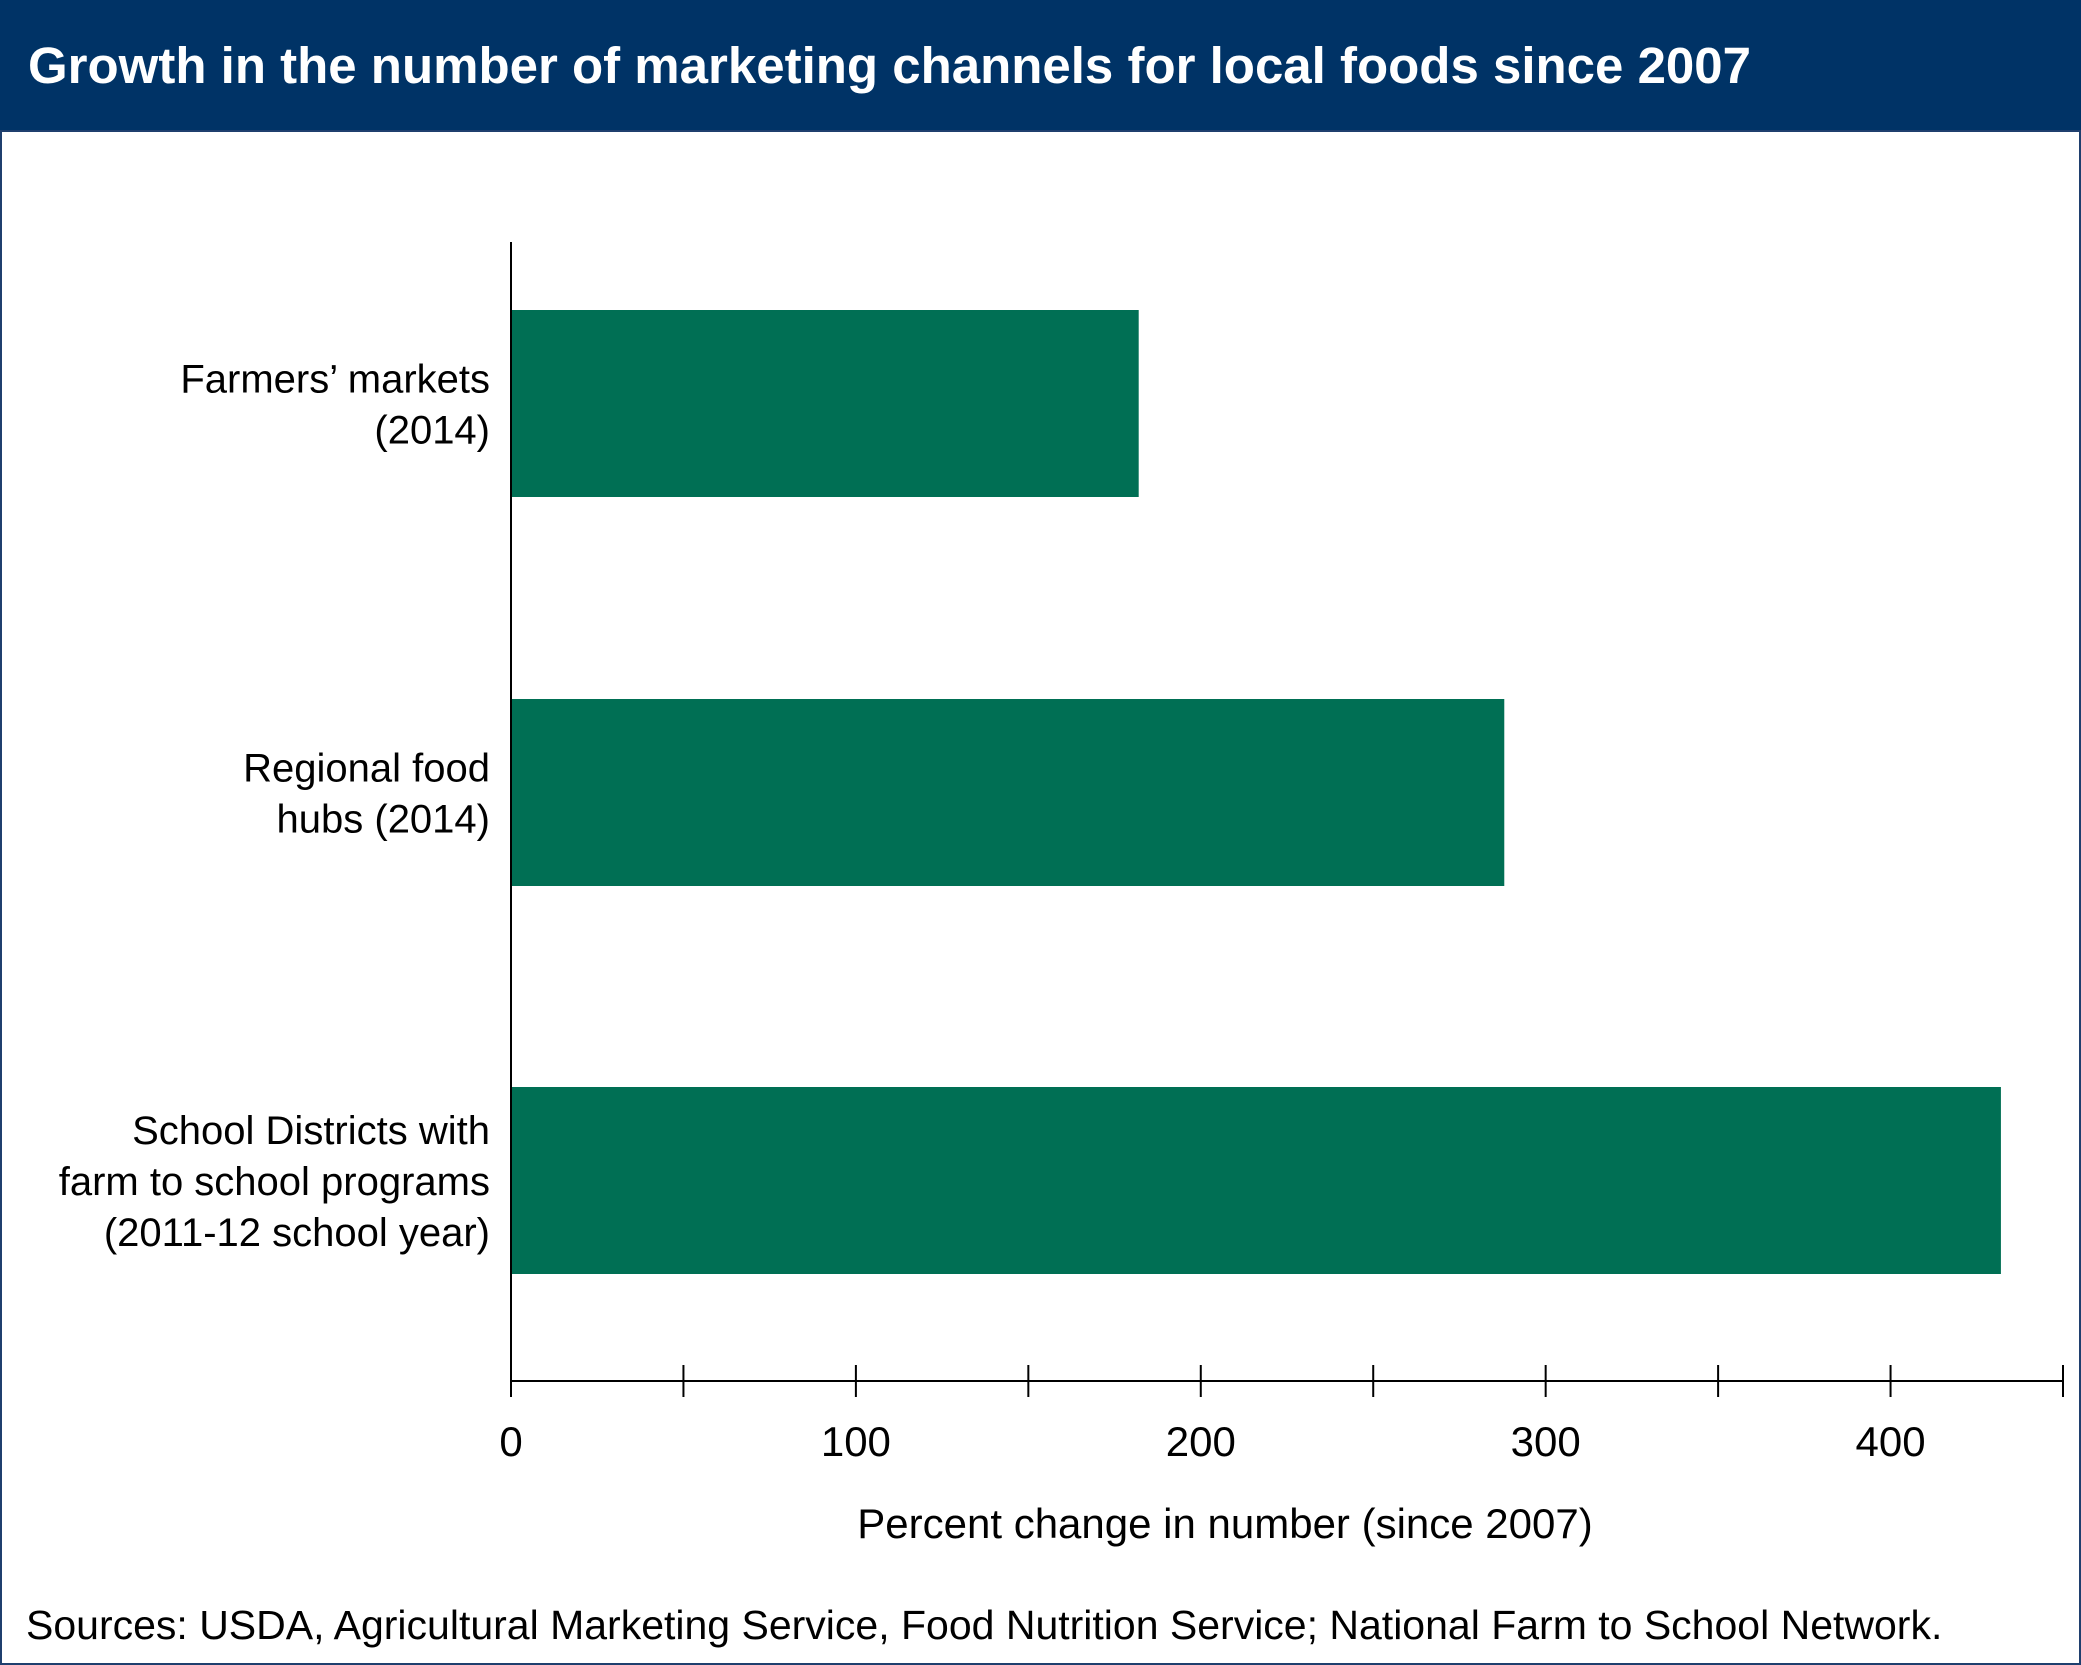 The width and height of the screenshot is (2081, 1665). I want to click on category-label-line: farm to school programs, so click(274, 1182).